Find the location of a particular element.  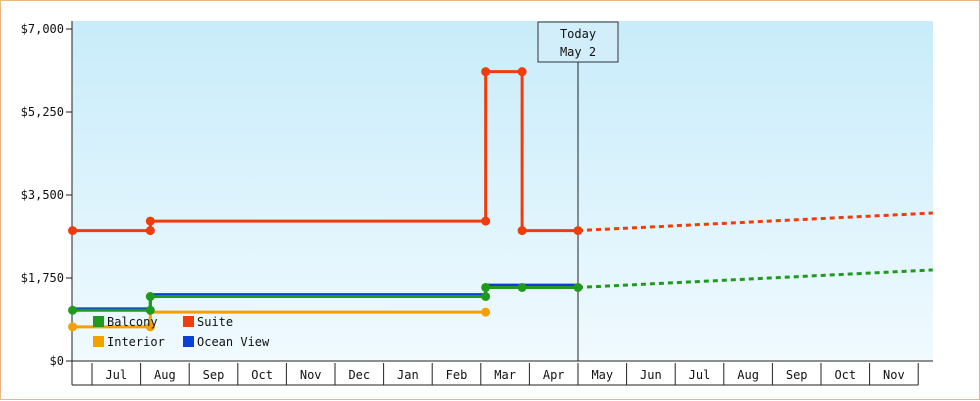

interior-legend-label: Interior is located at coordinates (136, 342).